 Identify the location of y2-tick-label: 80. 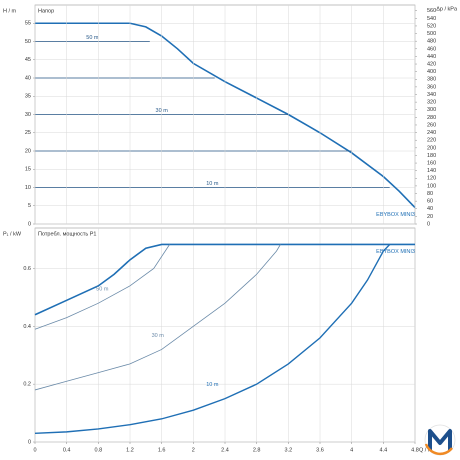
(430, 194).